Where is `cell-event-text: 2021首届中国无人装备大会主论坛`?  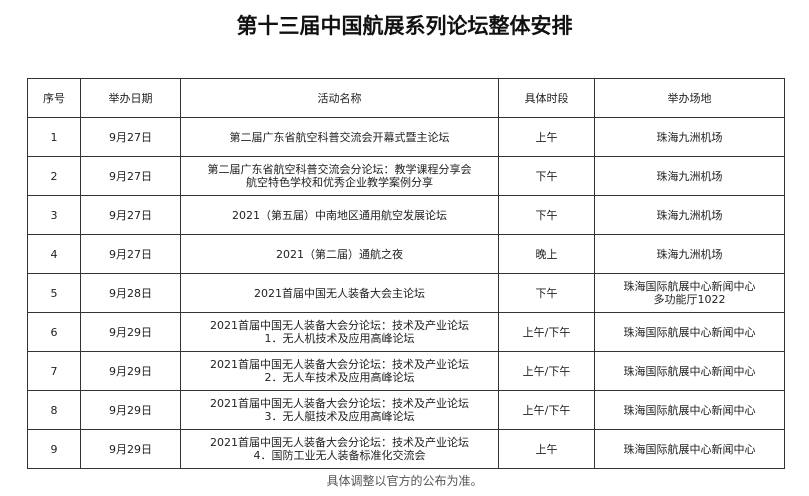
cell-event-text: 2021首届中国无人装备大会主论坛 is located at coordinates (339, 293).